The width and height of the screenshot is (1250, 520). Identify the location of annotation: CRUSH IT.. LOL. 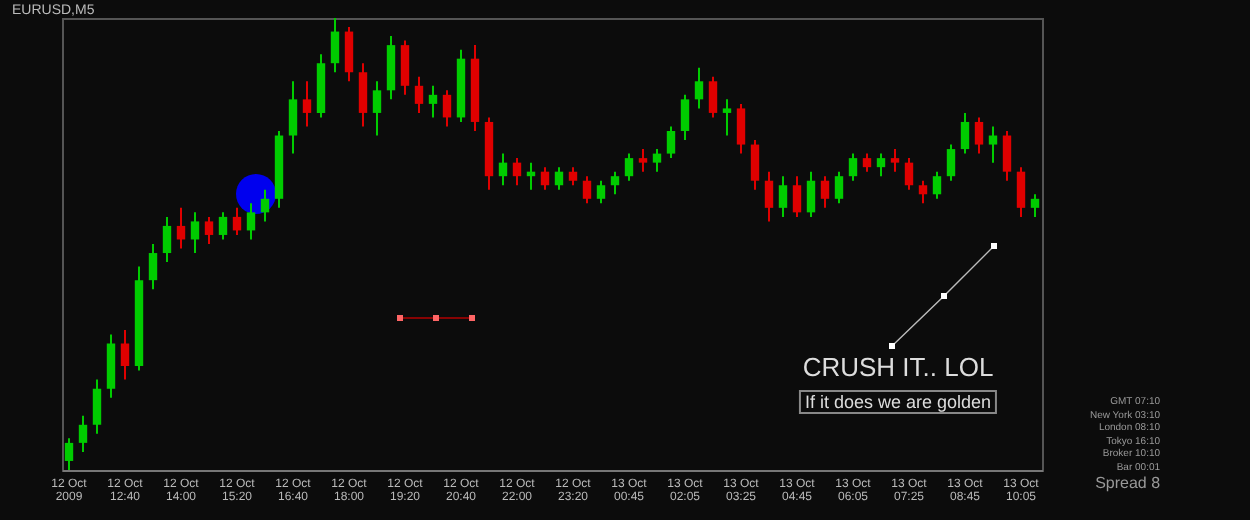
(898, 367).